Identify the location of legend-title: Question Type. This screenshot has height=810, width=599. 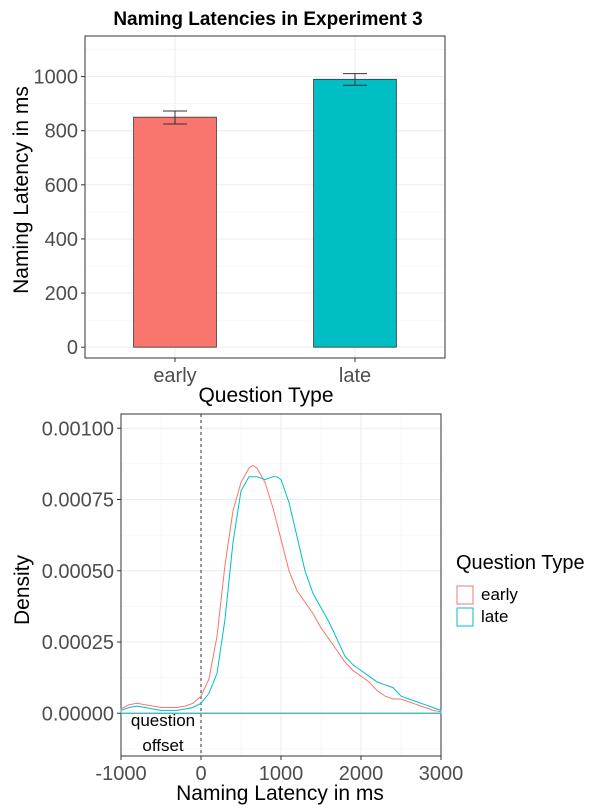
(520, 563).